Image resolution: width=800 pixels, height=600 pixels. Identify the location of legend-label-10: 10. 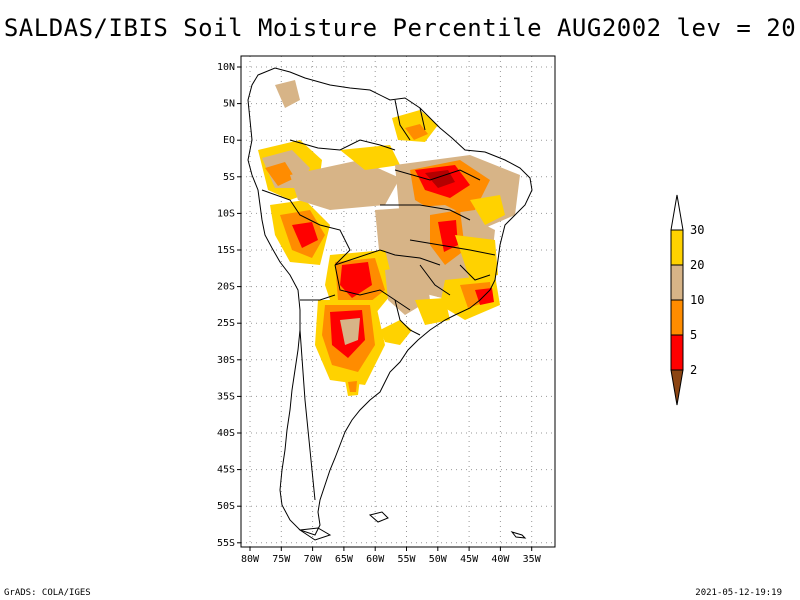
(697, 300).